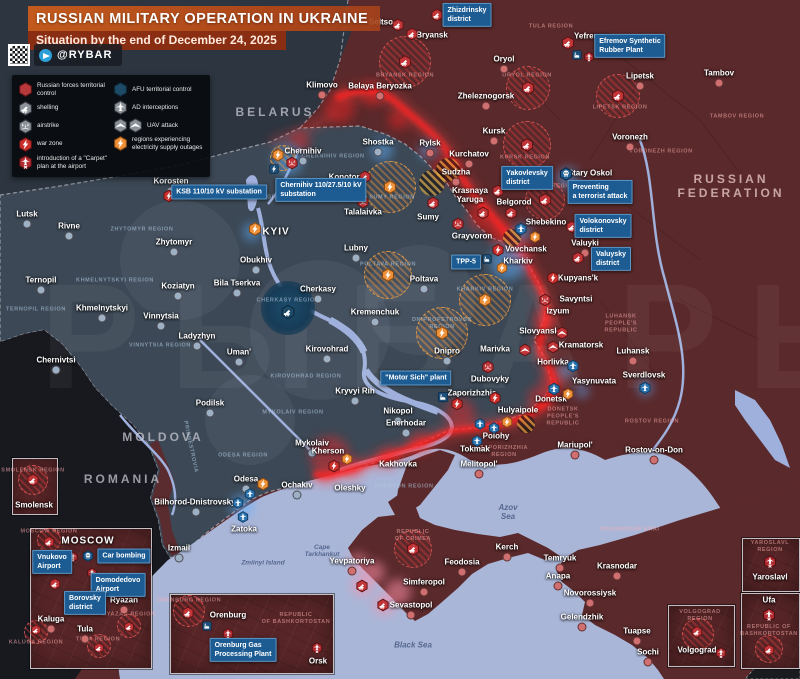  What do you see at coordinates (306, 376) in the screenshot?
I see `region-label: KIROVOHRAD REGION` at bounding box center [306, 376].